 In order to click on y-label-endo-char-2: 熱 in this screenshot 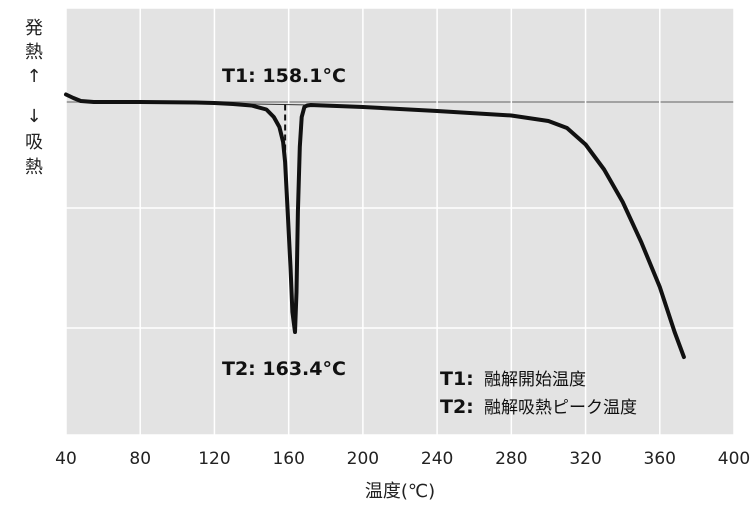, I will do `click(34, 167)`.